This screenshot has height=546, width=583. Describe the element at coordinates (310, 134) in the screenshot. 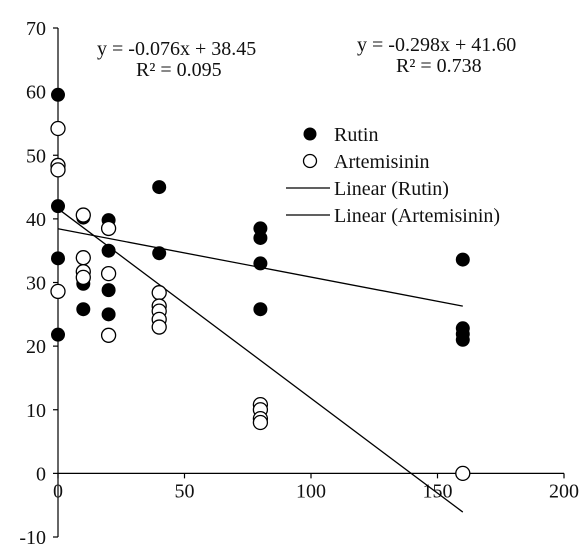

I see `legend-rutin-marker` at that location.